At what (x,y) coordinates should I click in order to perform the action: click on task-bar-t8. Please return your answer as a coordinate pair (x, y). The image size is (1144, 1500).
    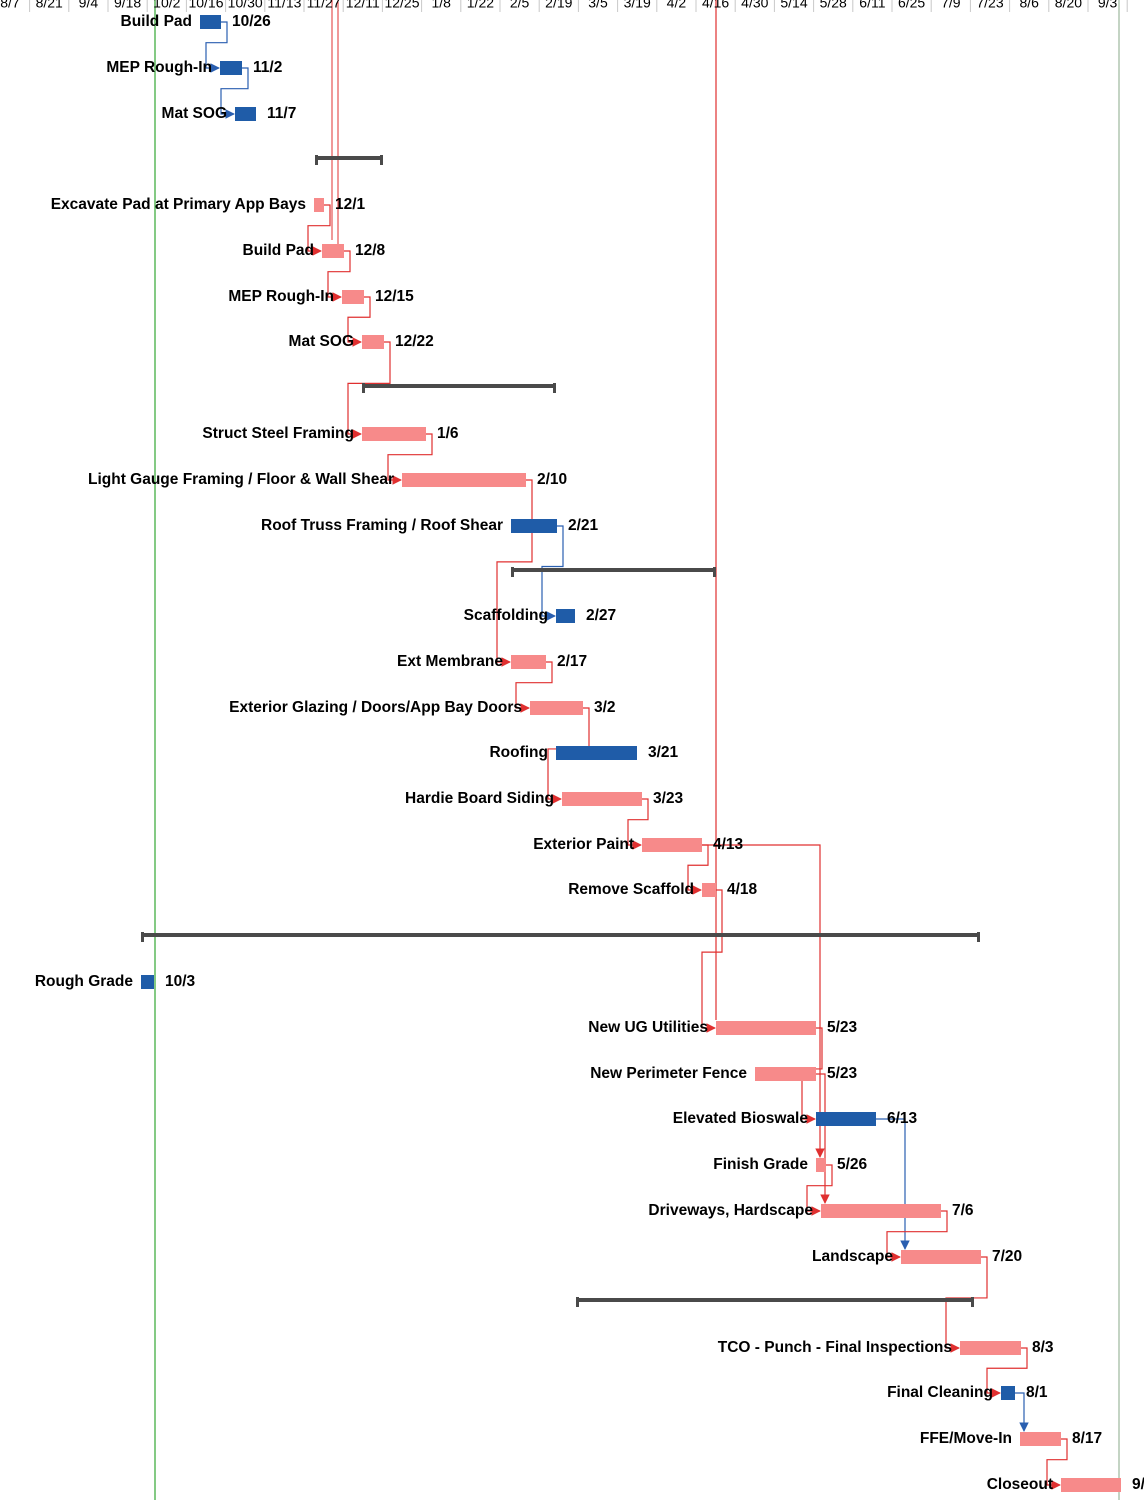
    Looking at the image, I should click on (394, 434).